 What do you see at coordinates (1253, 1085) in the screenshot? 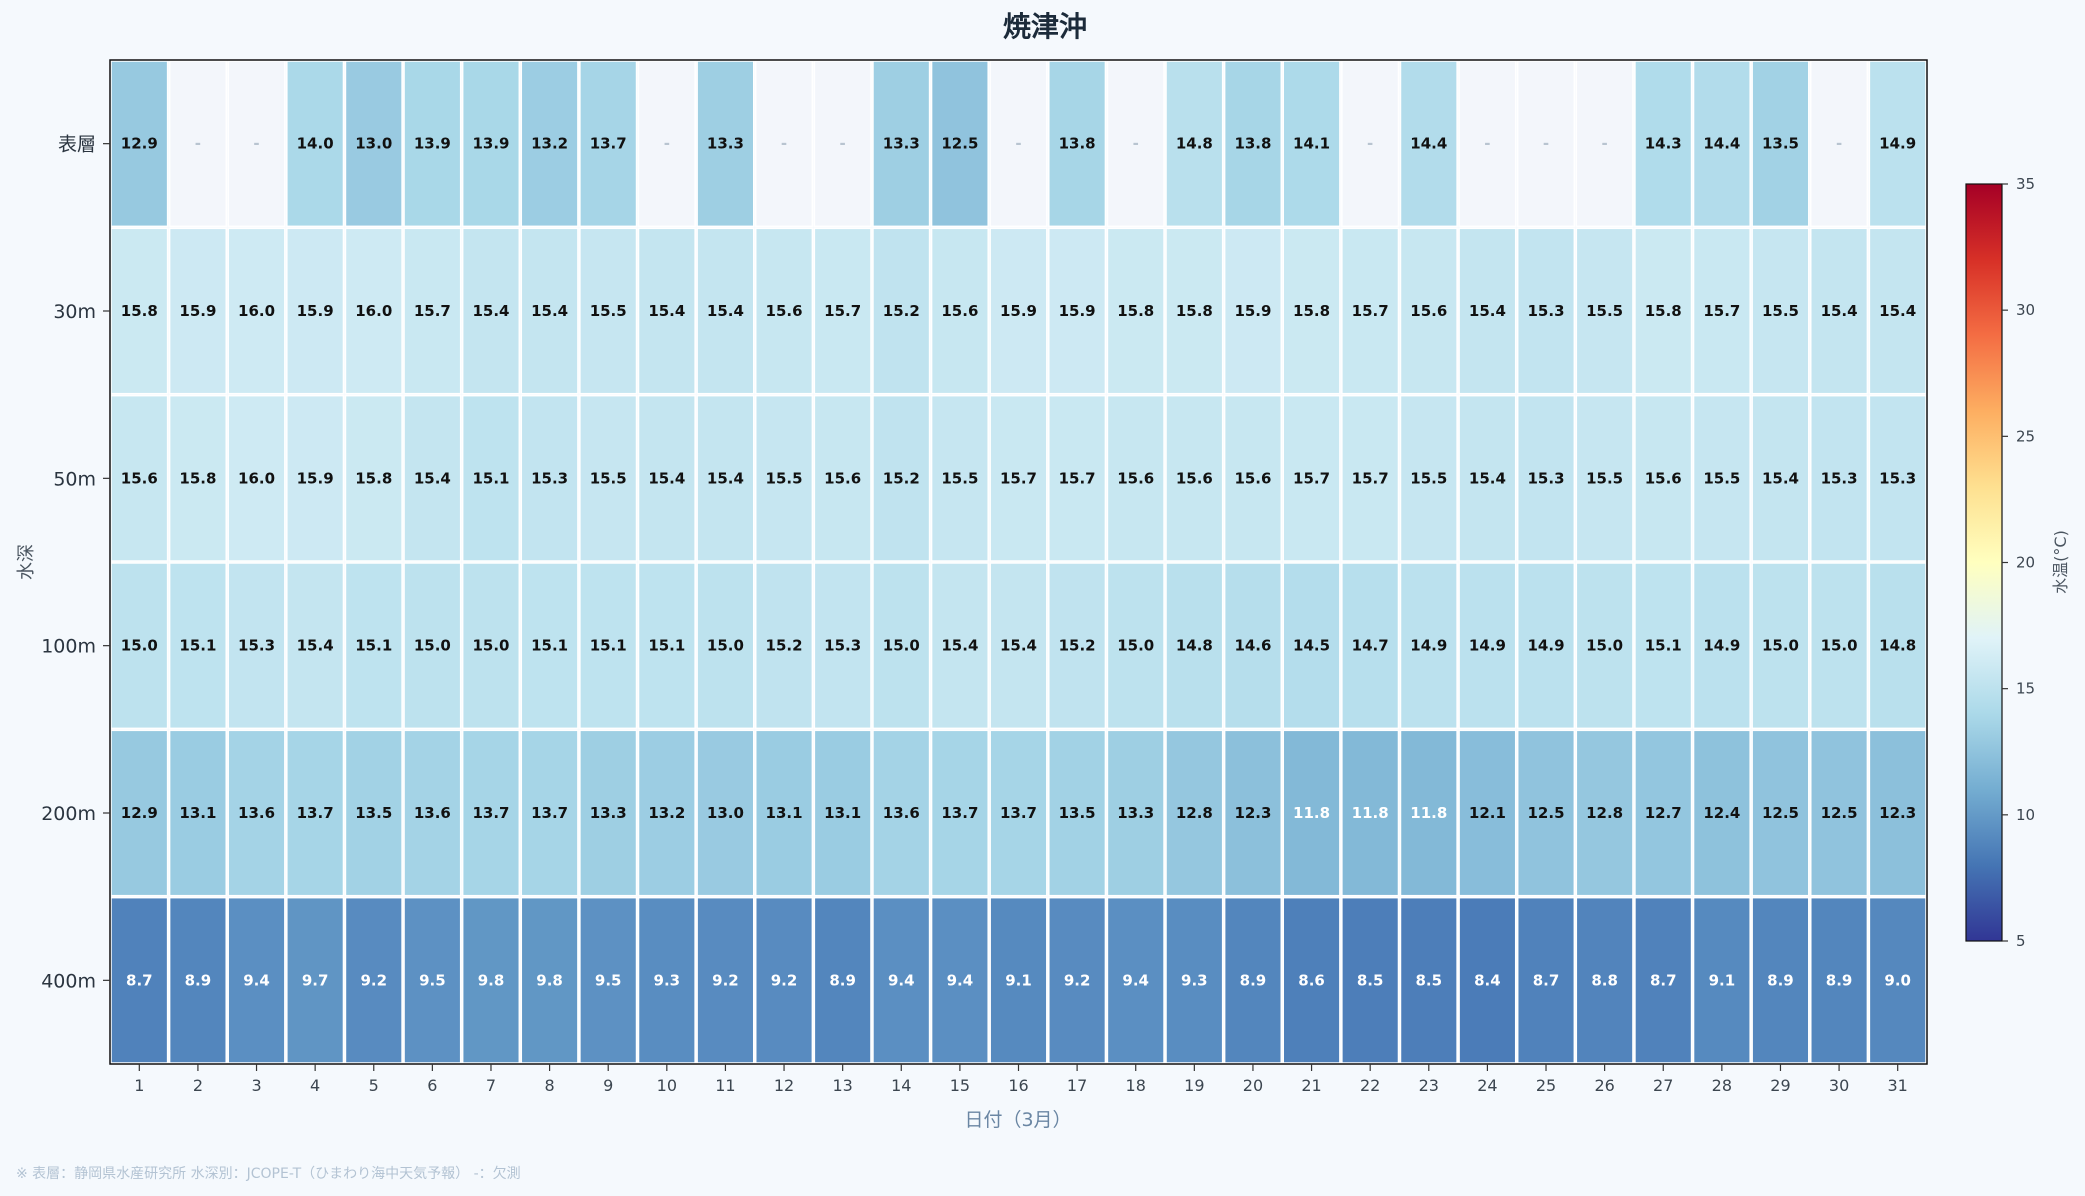
I see `x-tick-label: 20` at bounding box center [1253, 1085].